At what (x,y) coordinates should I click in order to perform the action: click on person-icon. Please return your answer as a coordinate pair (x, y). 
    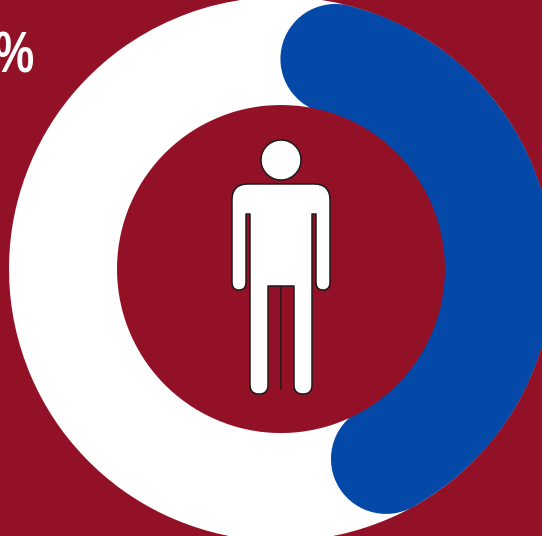
    Looking at the image, I should click on (281, 267).